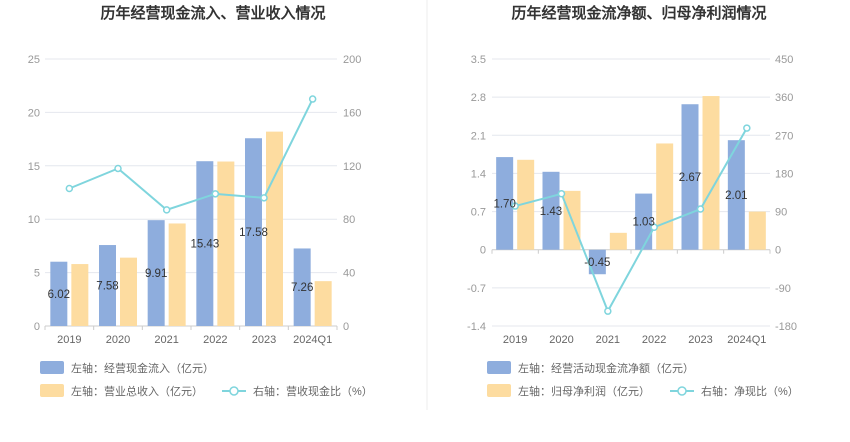 This screenshot has height=442, width=850. I want to click on right-axis-tick: 200, so click(352, 60).